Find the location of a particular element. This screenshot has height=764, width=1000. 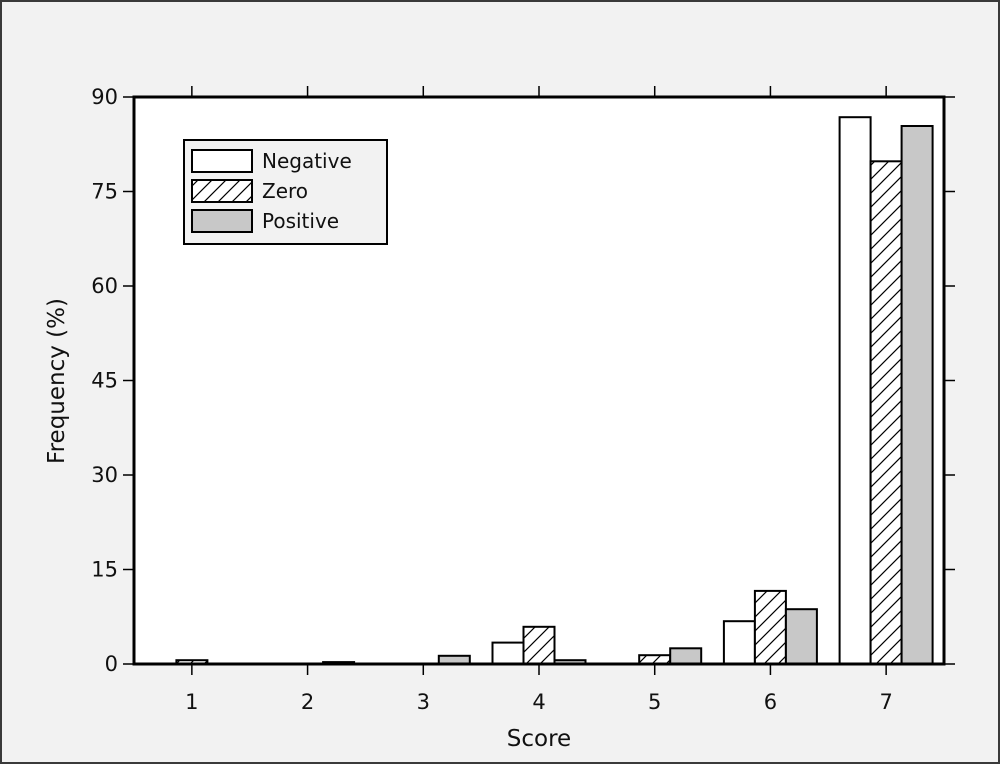

x-tick-label-2: 2 is located at coordinates (307, 702).